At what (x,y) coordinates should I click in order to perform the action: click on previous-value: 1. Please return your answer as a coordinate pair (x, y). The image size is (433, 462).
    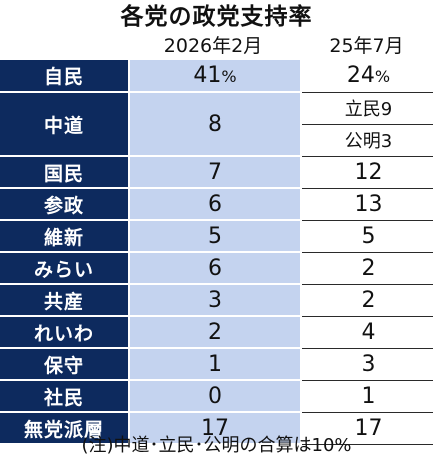
    Looking at the image, I should click on (367, 396).